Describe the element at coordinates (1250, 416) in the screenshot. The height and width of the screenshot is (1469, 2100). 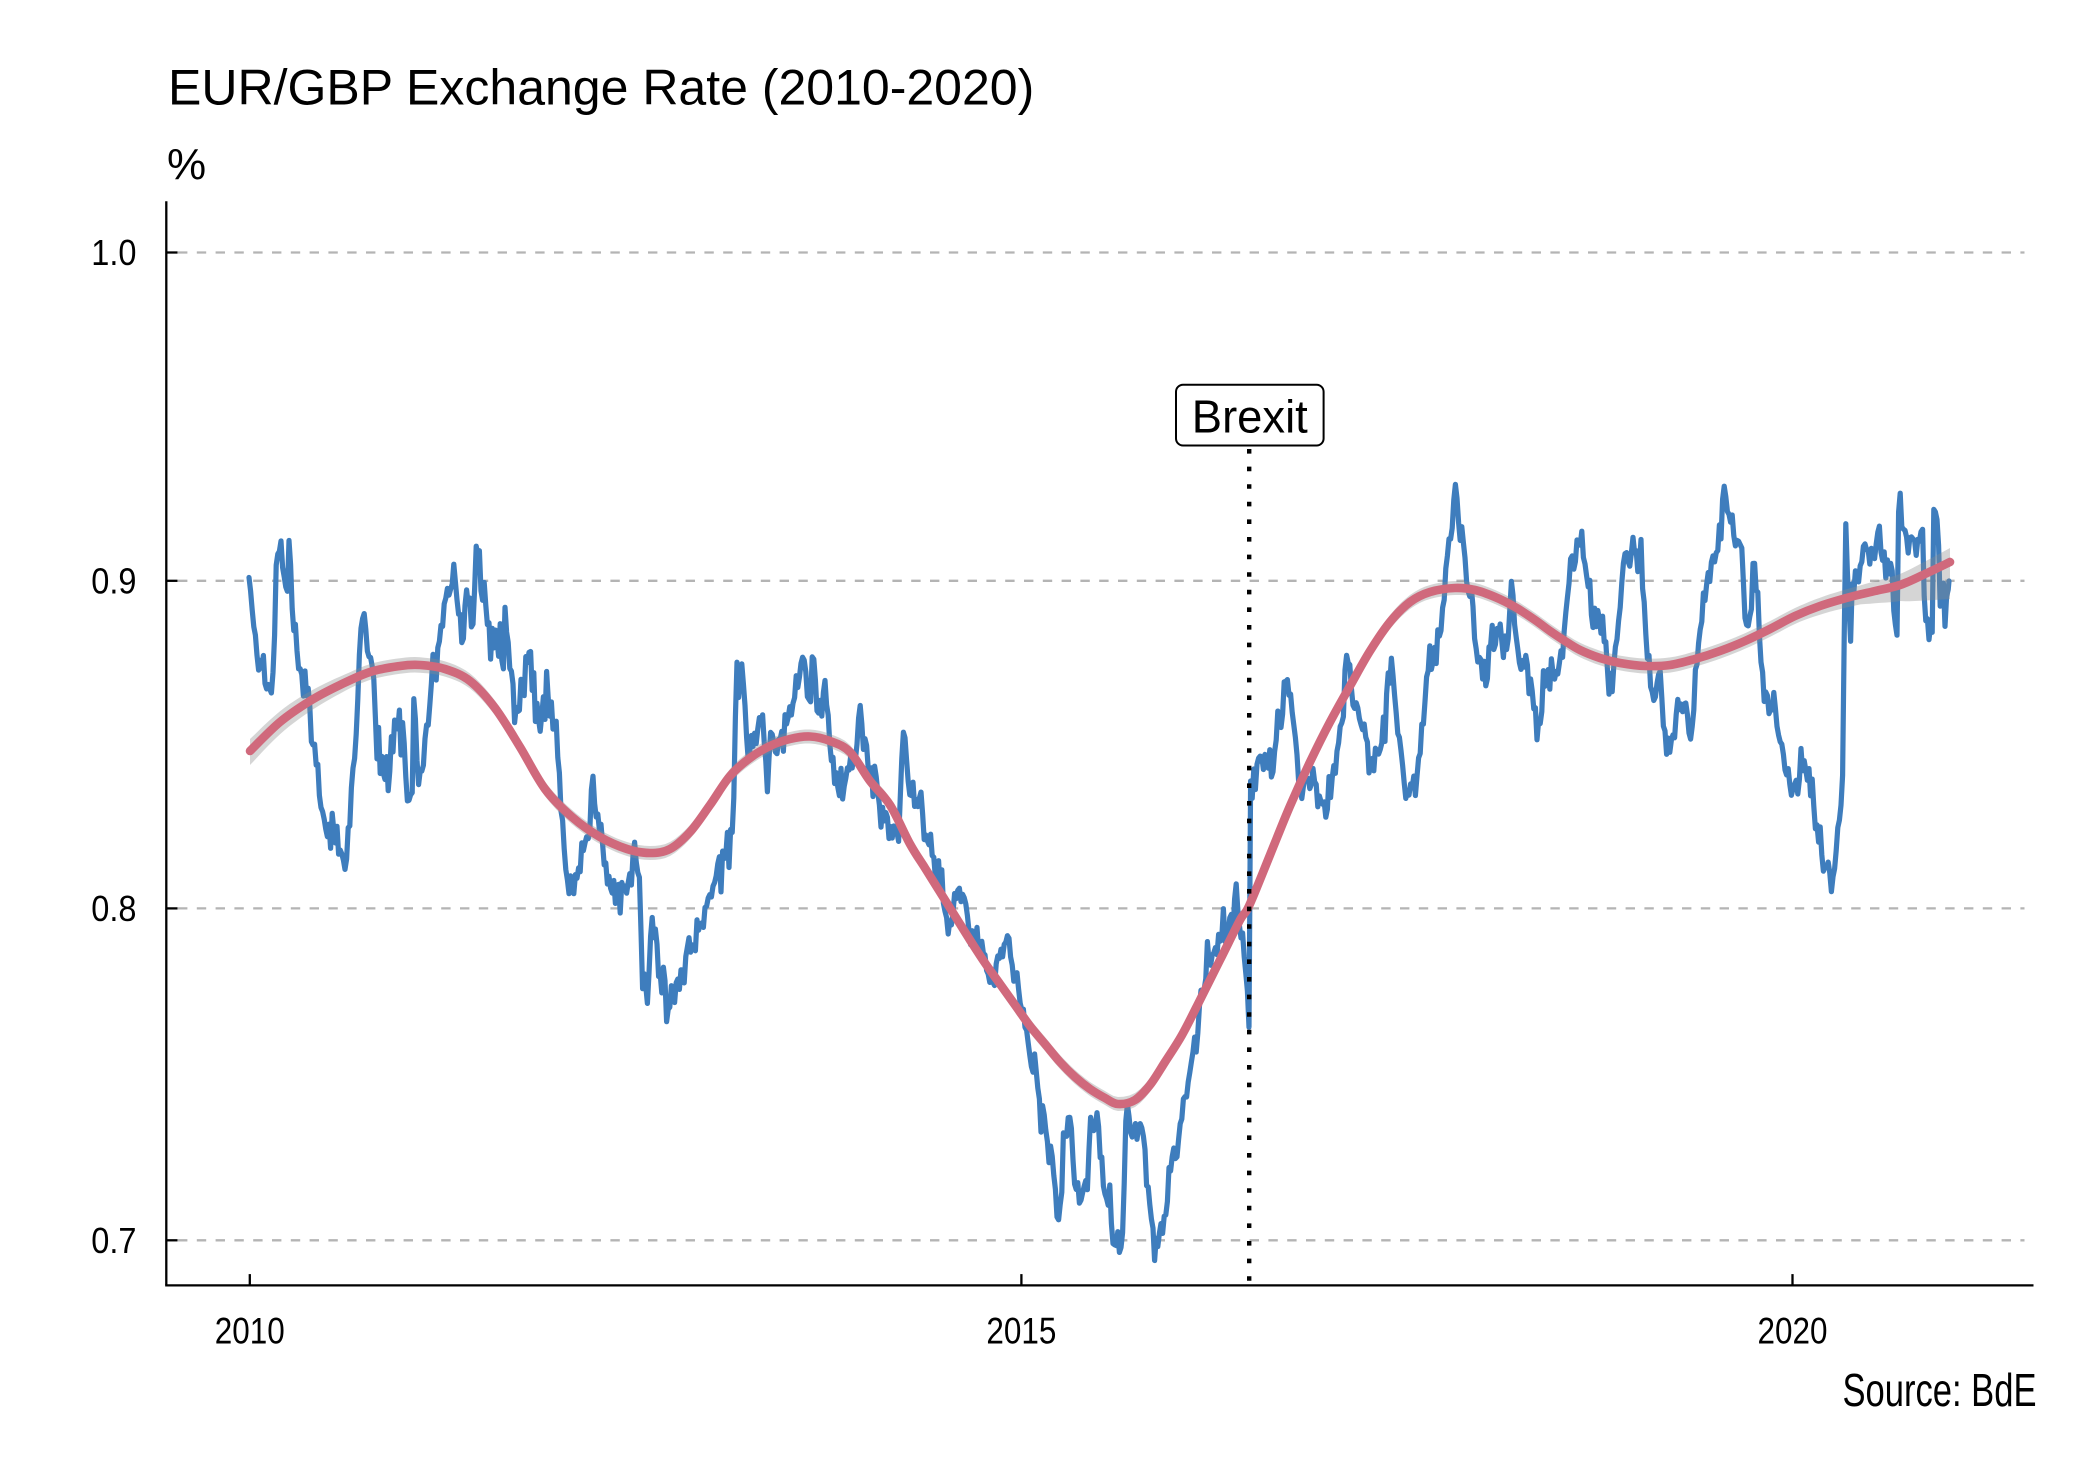
I see `svg-text: Brexit` at that location.